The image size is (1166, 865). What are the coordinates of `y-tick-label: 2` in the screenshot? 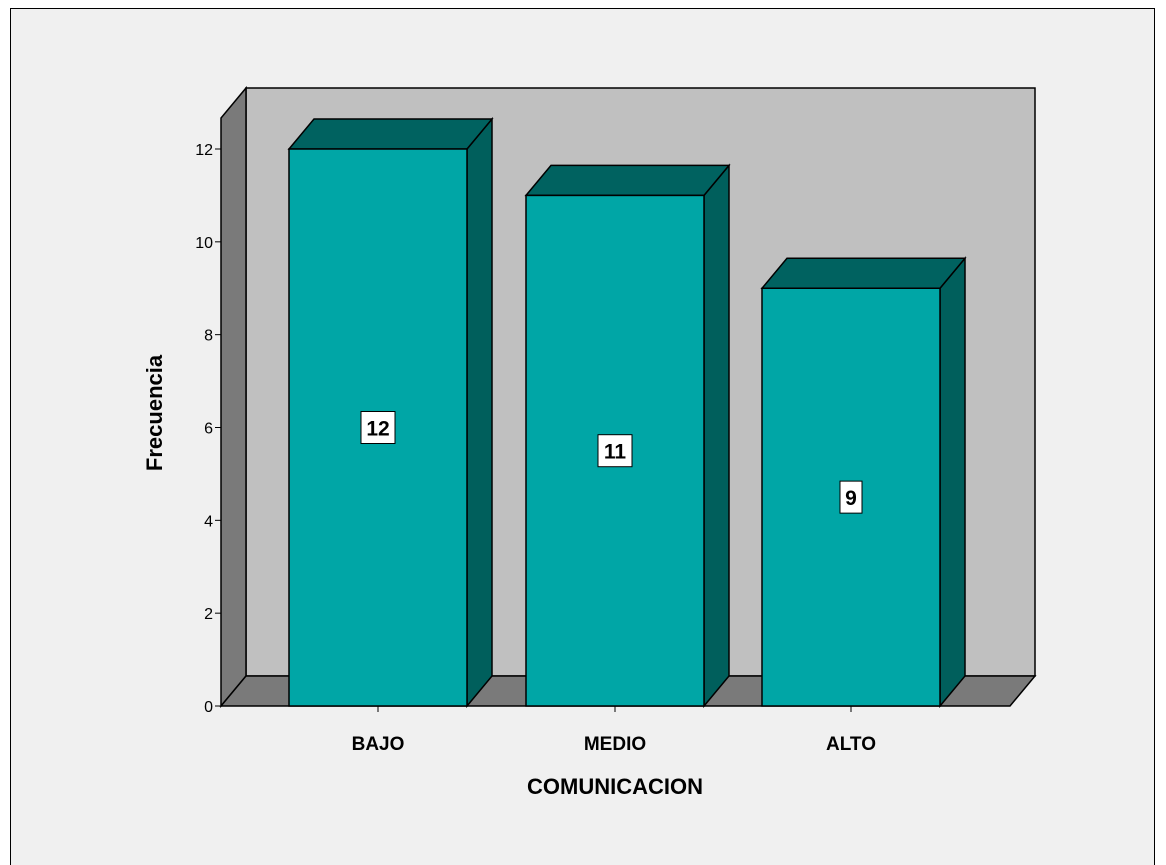 It's located at (208, 614).